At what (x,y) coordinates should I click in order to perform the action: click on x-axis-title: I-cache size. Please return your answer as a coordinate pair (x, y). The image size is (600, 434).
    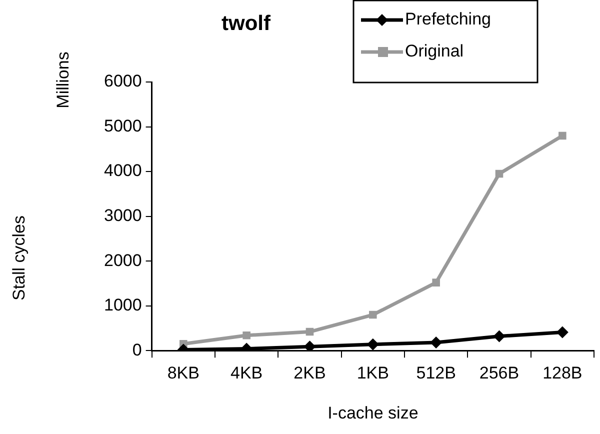
    Looking at the image, I should click on (373, 413).